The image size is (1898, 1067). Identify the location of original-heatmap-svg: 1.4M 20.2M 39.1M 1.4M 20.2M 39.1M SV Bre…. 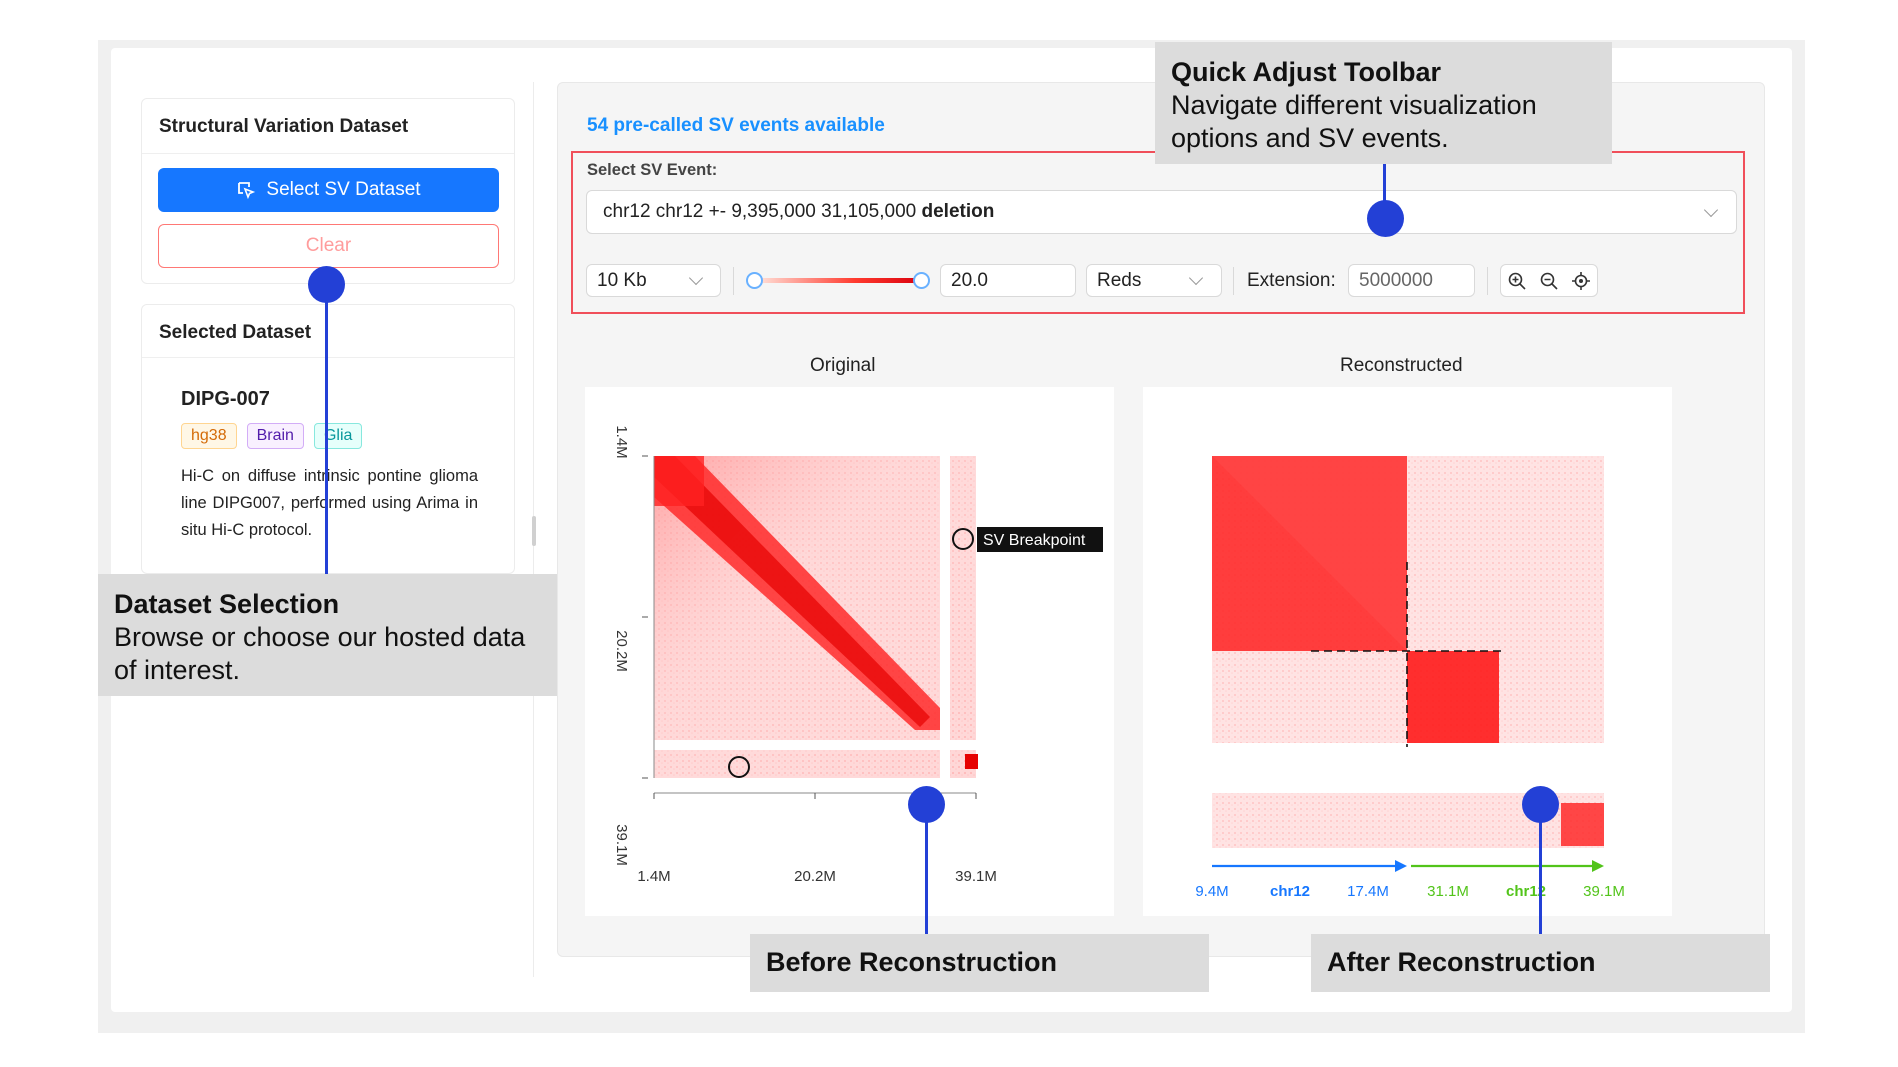
(849, 651).